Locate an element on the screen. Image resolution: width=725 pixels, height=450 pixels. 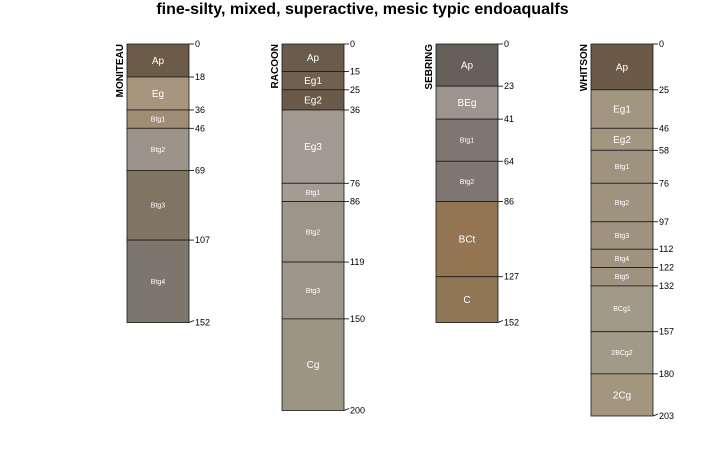
depth-label: 119 is located at coordinates (357, 262).